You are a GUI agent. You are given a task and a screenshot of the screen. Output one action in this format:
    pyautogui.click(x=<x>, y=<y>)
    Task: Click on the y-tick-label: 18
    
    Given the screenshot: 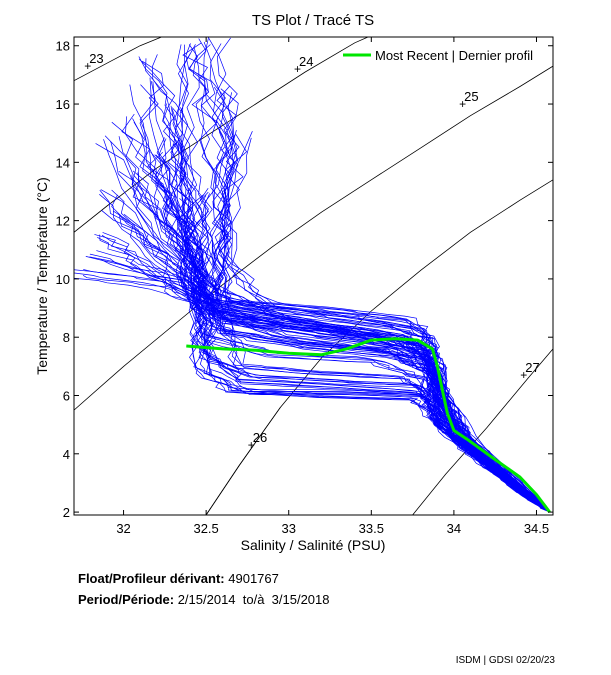 What is the action you would take?
    pyautogui.click(x=63, y=46)
    